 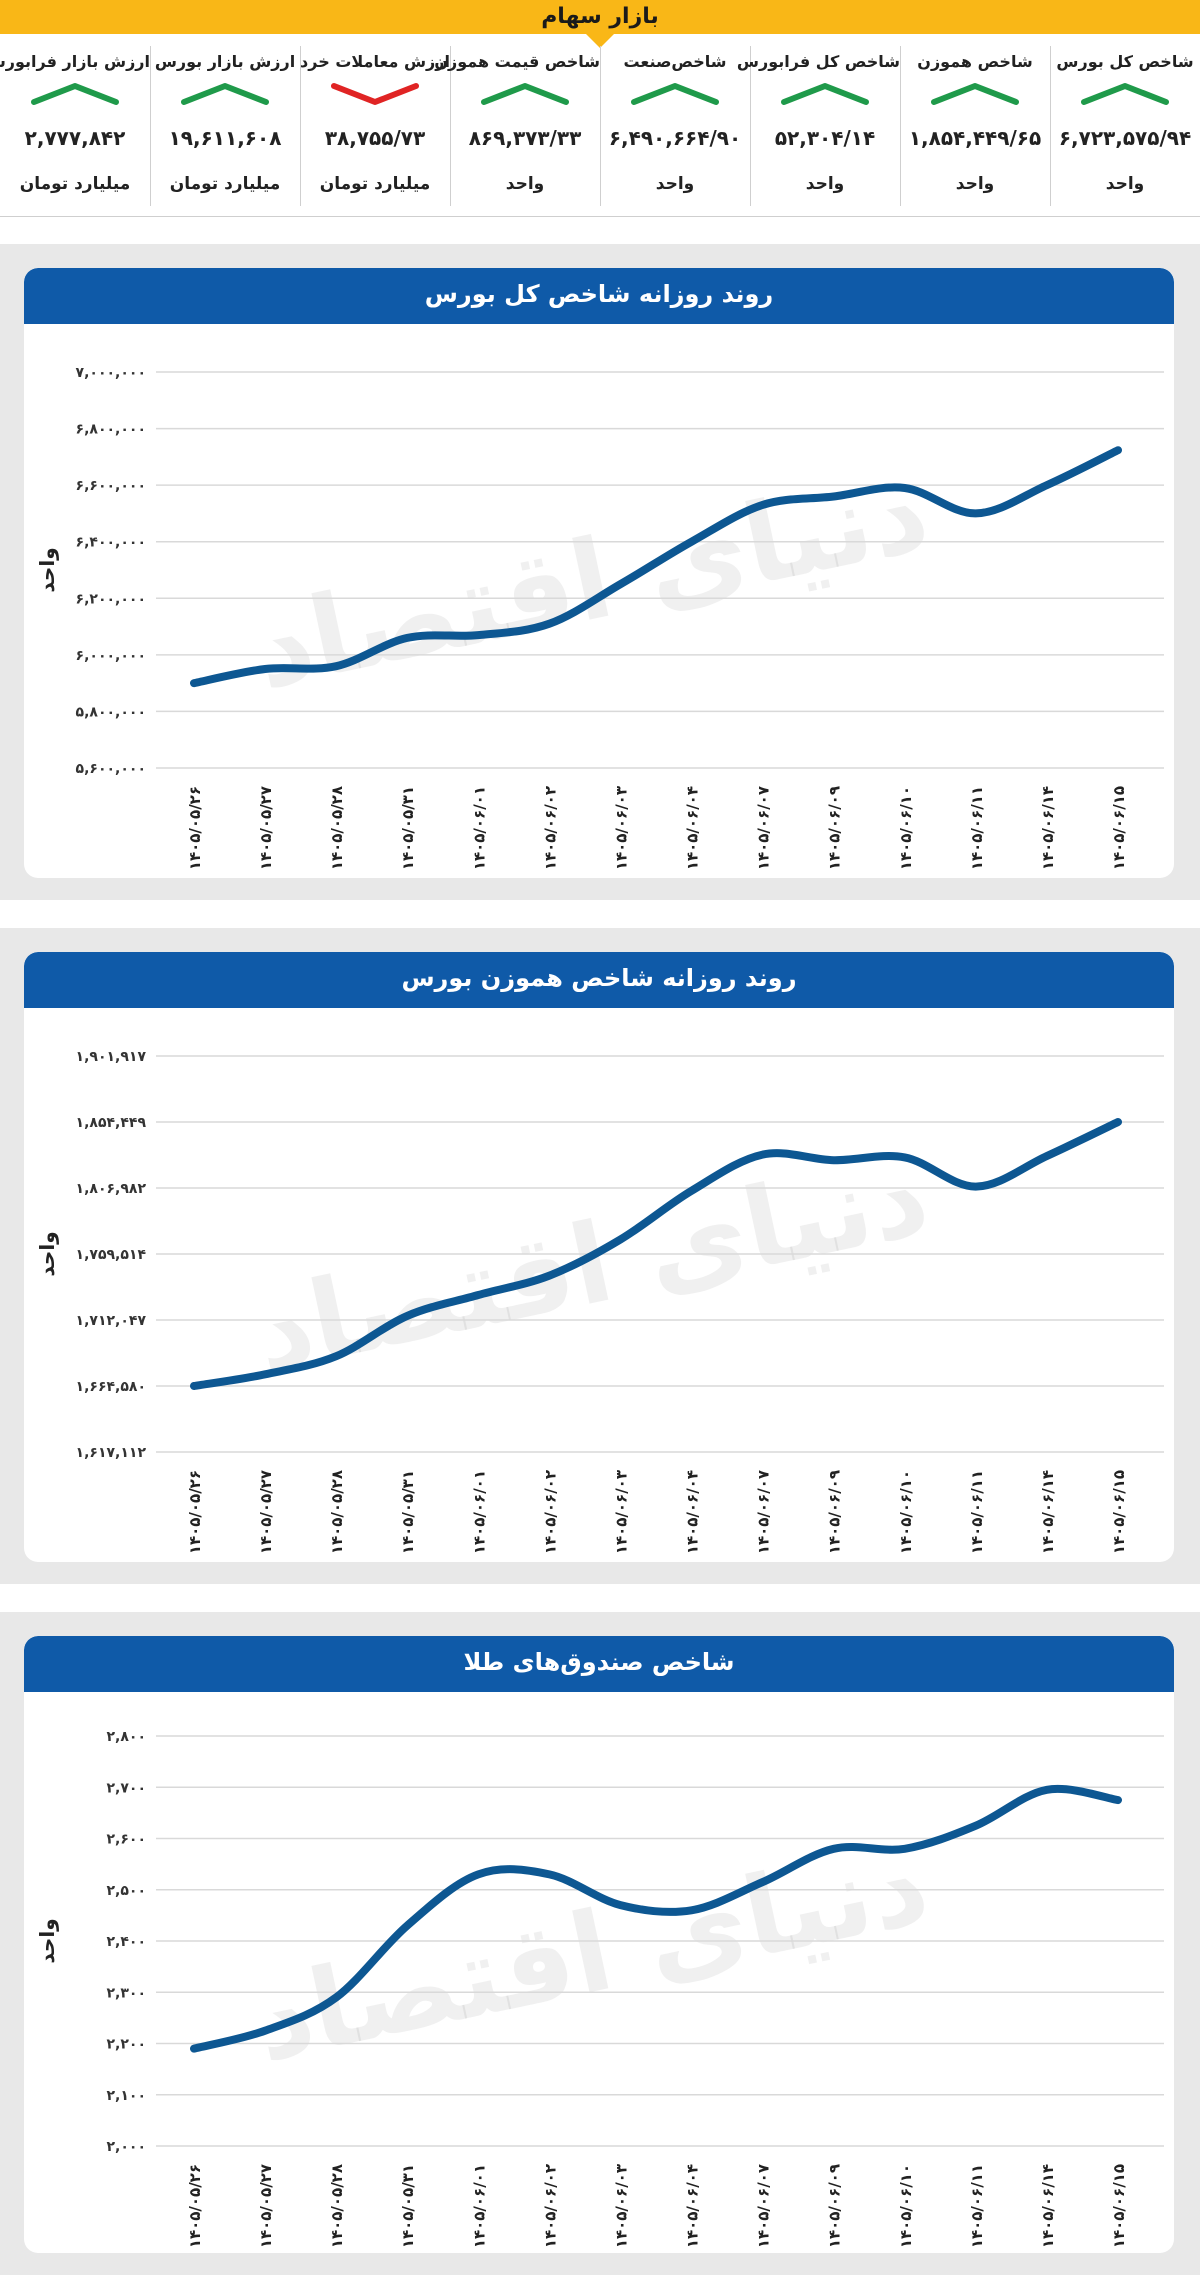 What do you see at coordinates (127, 1840) in the screenshot?
I see `y-tick-label: ۲,۶۰۰` at bounding box center [127, 1840].